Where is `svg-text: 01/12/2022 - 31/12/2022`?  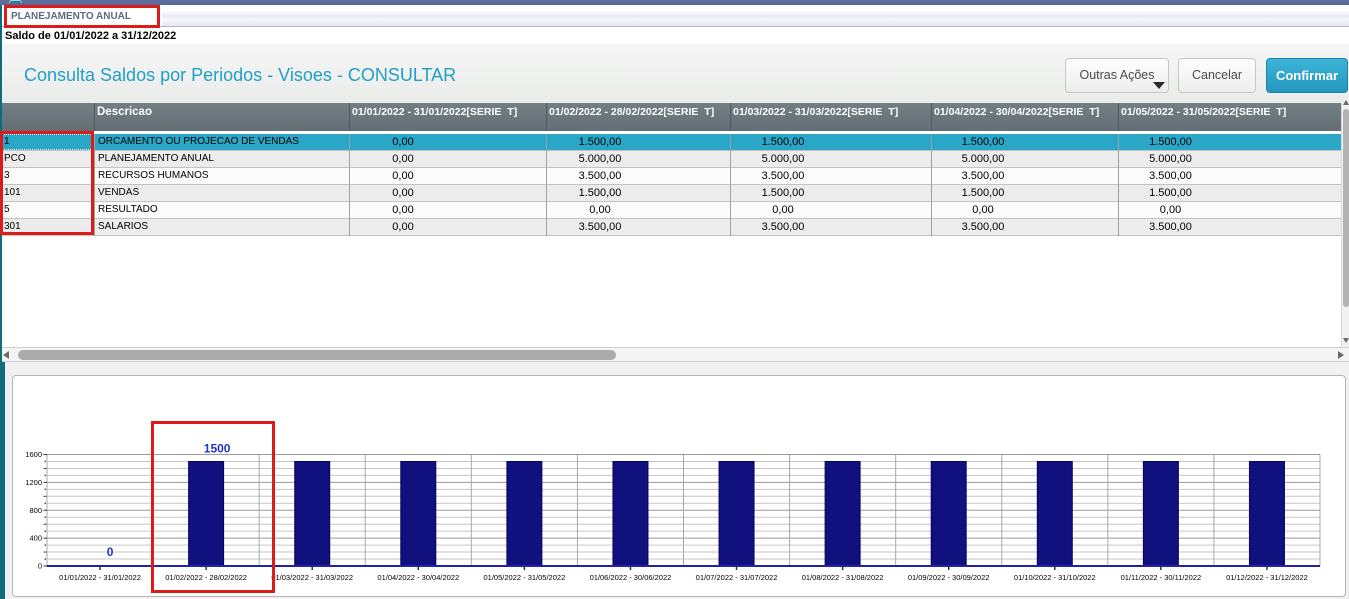 svg-text: 01/12/2022 - 31/12/2022 is located at coordinates (1267, 577).